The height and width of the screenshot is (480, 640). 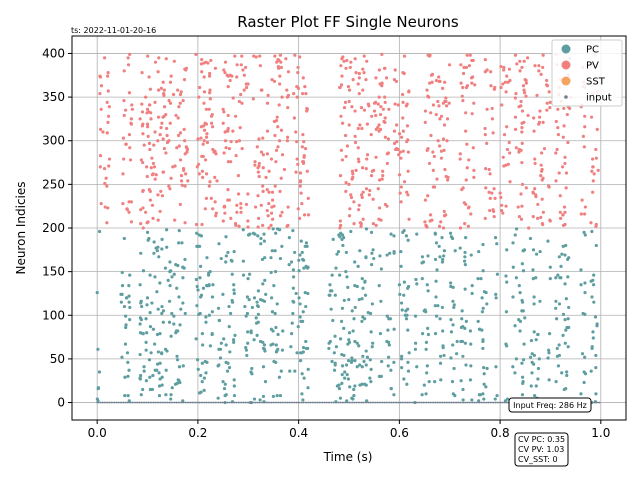 What do you see at coordinates (566, 65) in the screenshot?
I see `legend-marker-pv` at bounding box center [566, 65].